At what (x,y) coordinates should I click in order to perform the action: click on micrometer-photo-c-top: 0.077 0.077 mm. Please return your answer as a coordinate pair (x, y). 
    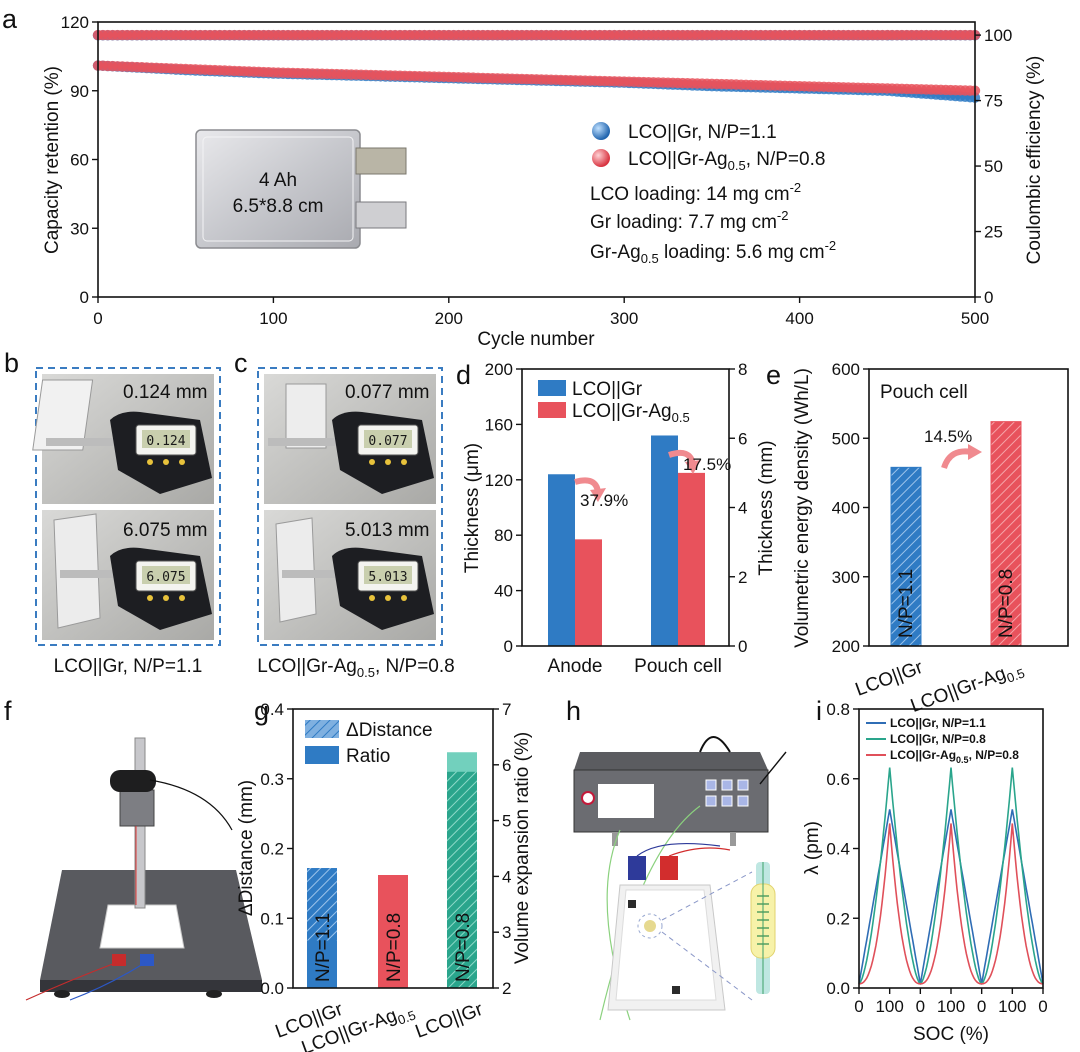
    Looking at the image, I should click on (350, 439).